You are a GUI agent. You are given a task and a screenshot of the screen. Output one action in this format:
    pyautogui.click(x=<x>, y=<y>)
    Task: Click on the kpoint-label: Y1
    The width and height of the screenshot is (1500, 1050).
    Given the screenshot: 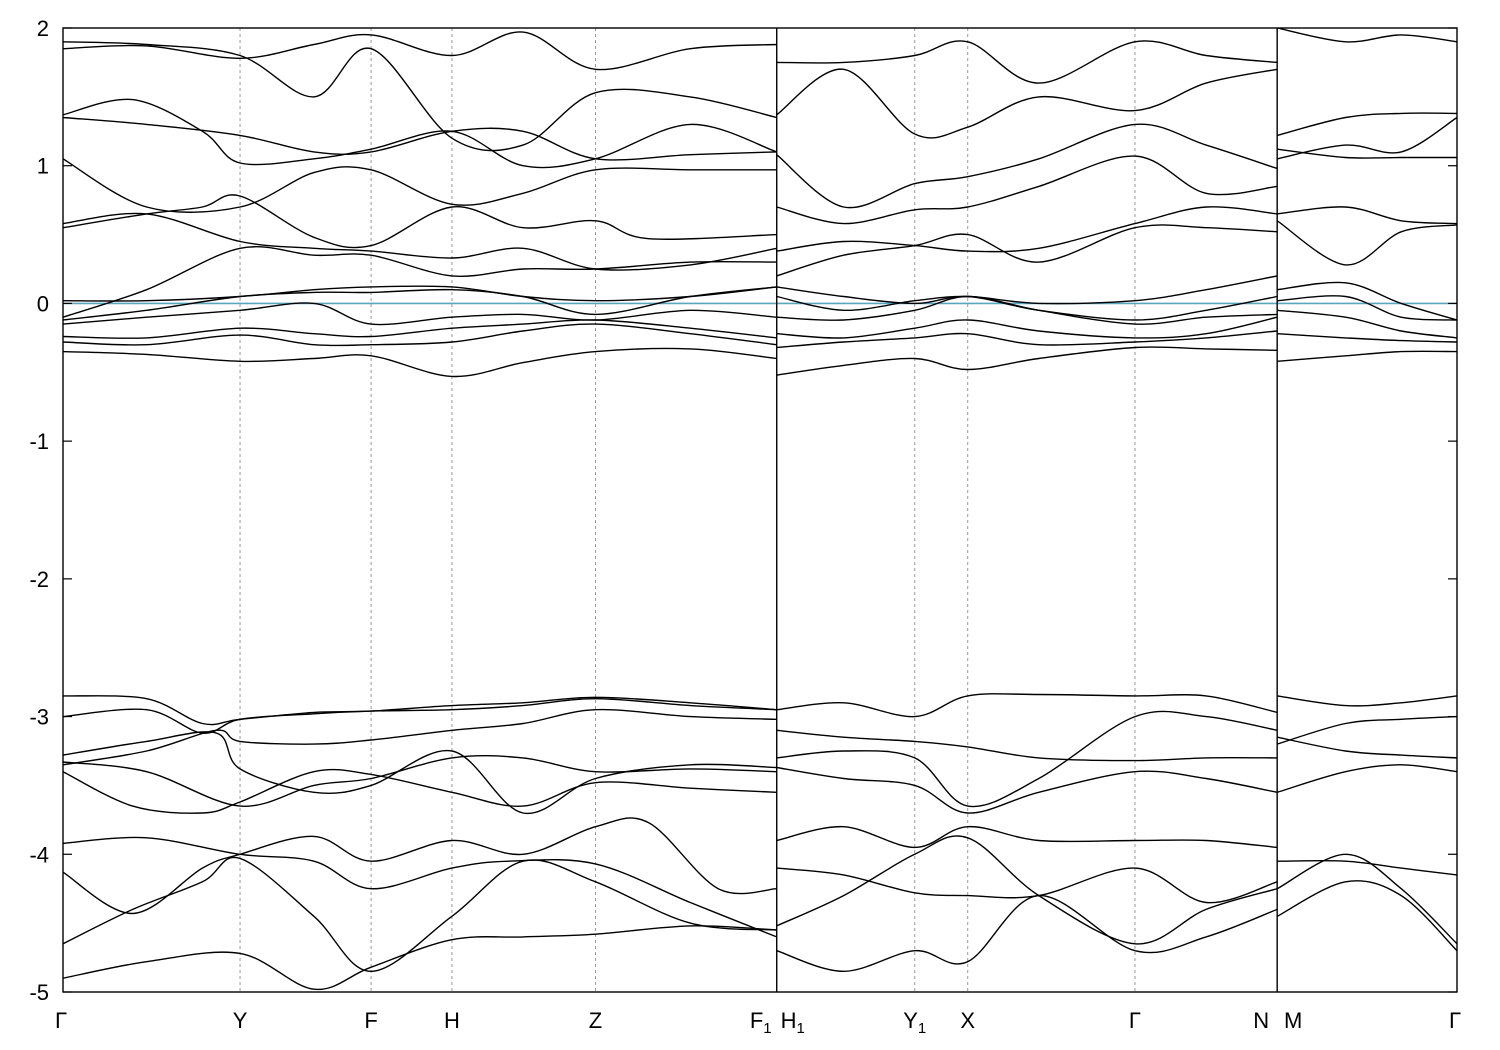 What is the action you would take?
    pyautogui.click(x=914, y=1022)
    